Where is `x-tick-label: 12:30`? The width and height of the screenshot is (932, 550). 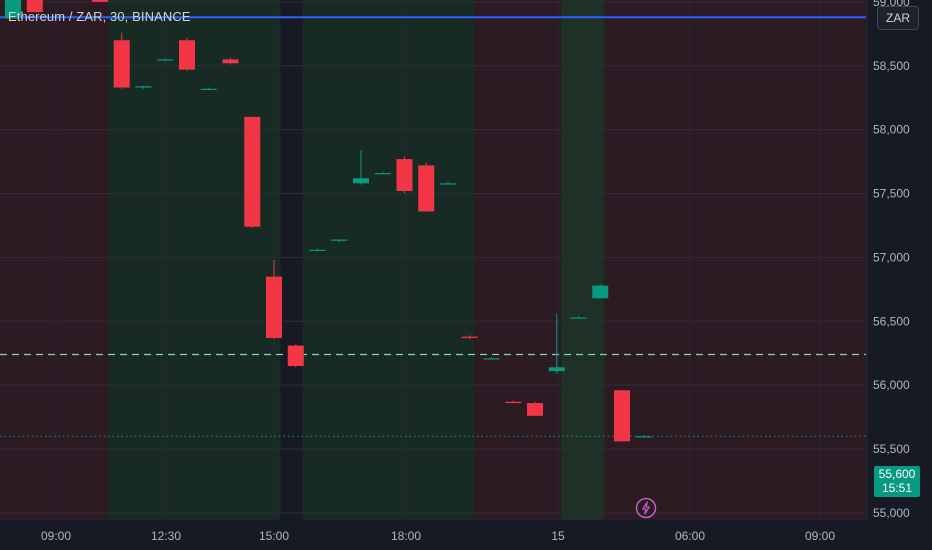 x-tick-label: 12:30 is located at coordinates (166, 536).